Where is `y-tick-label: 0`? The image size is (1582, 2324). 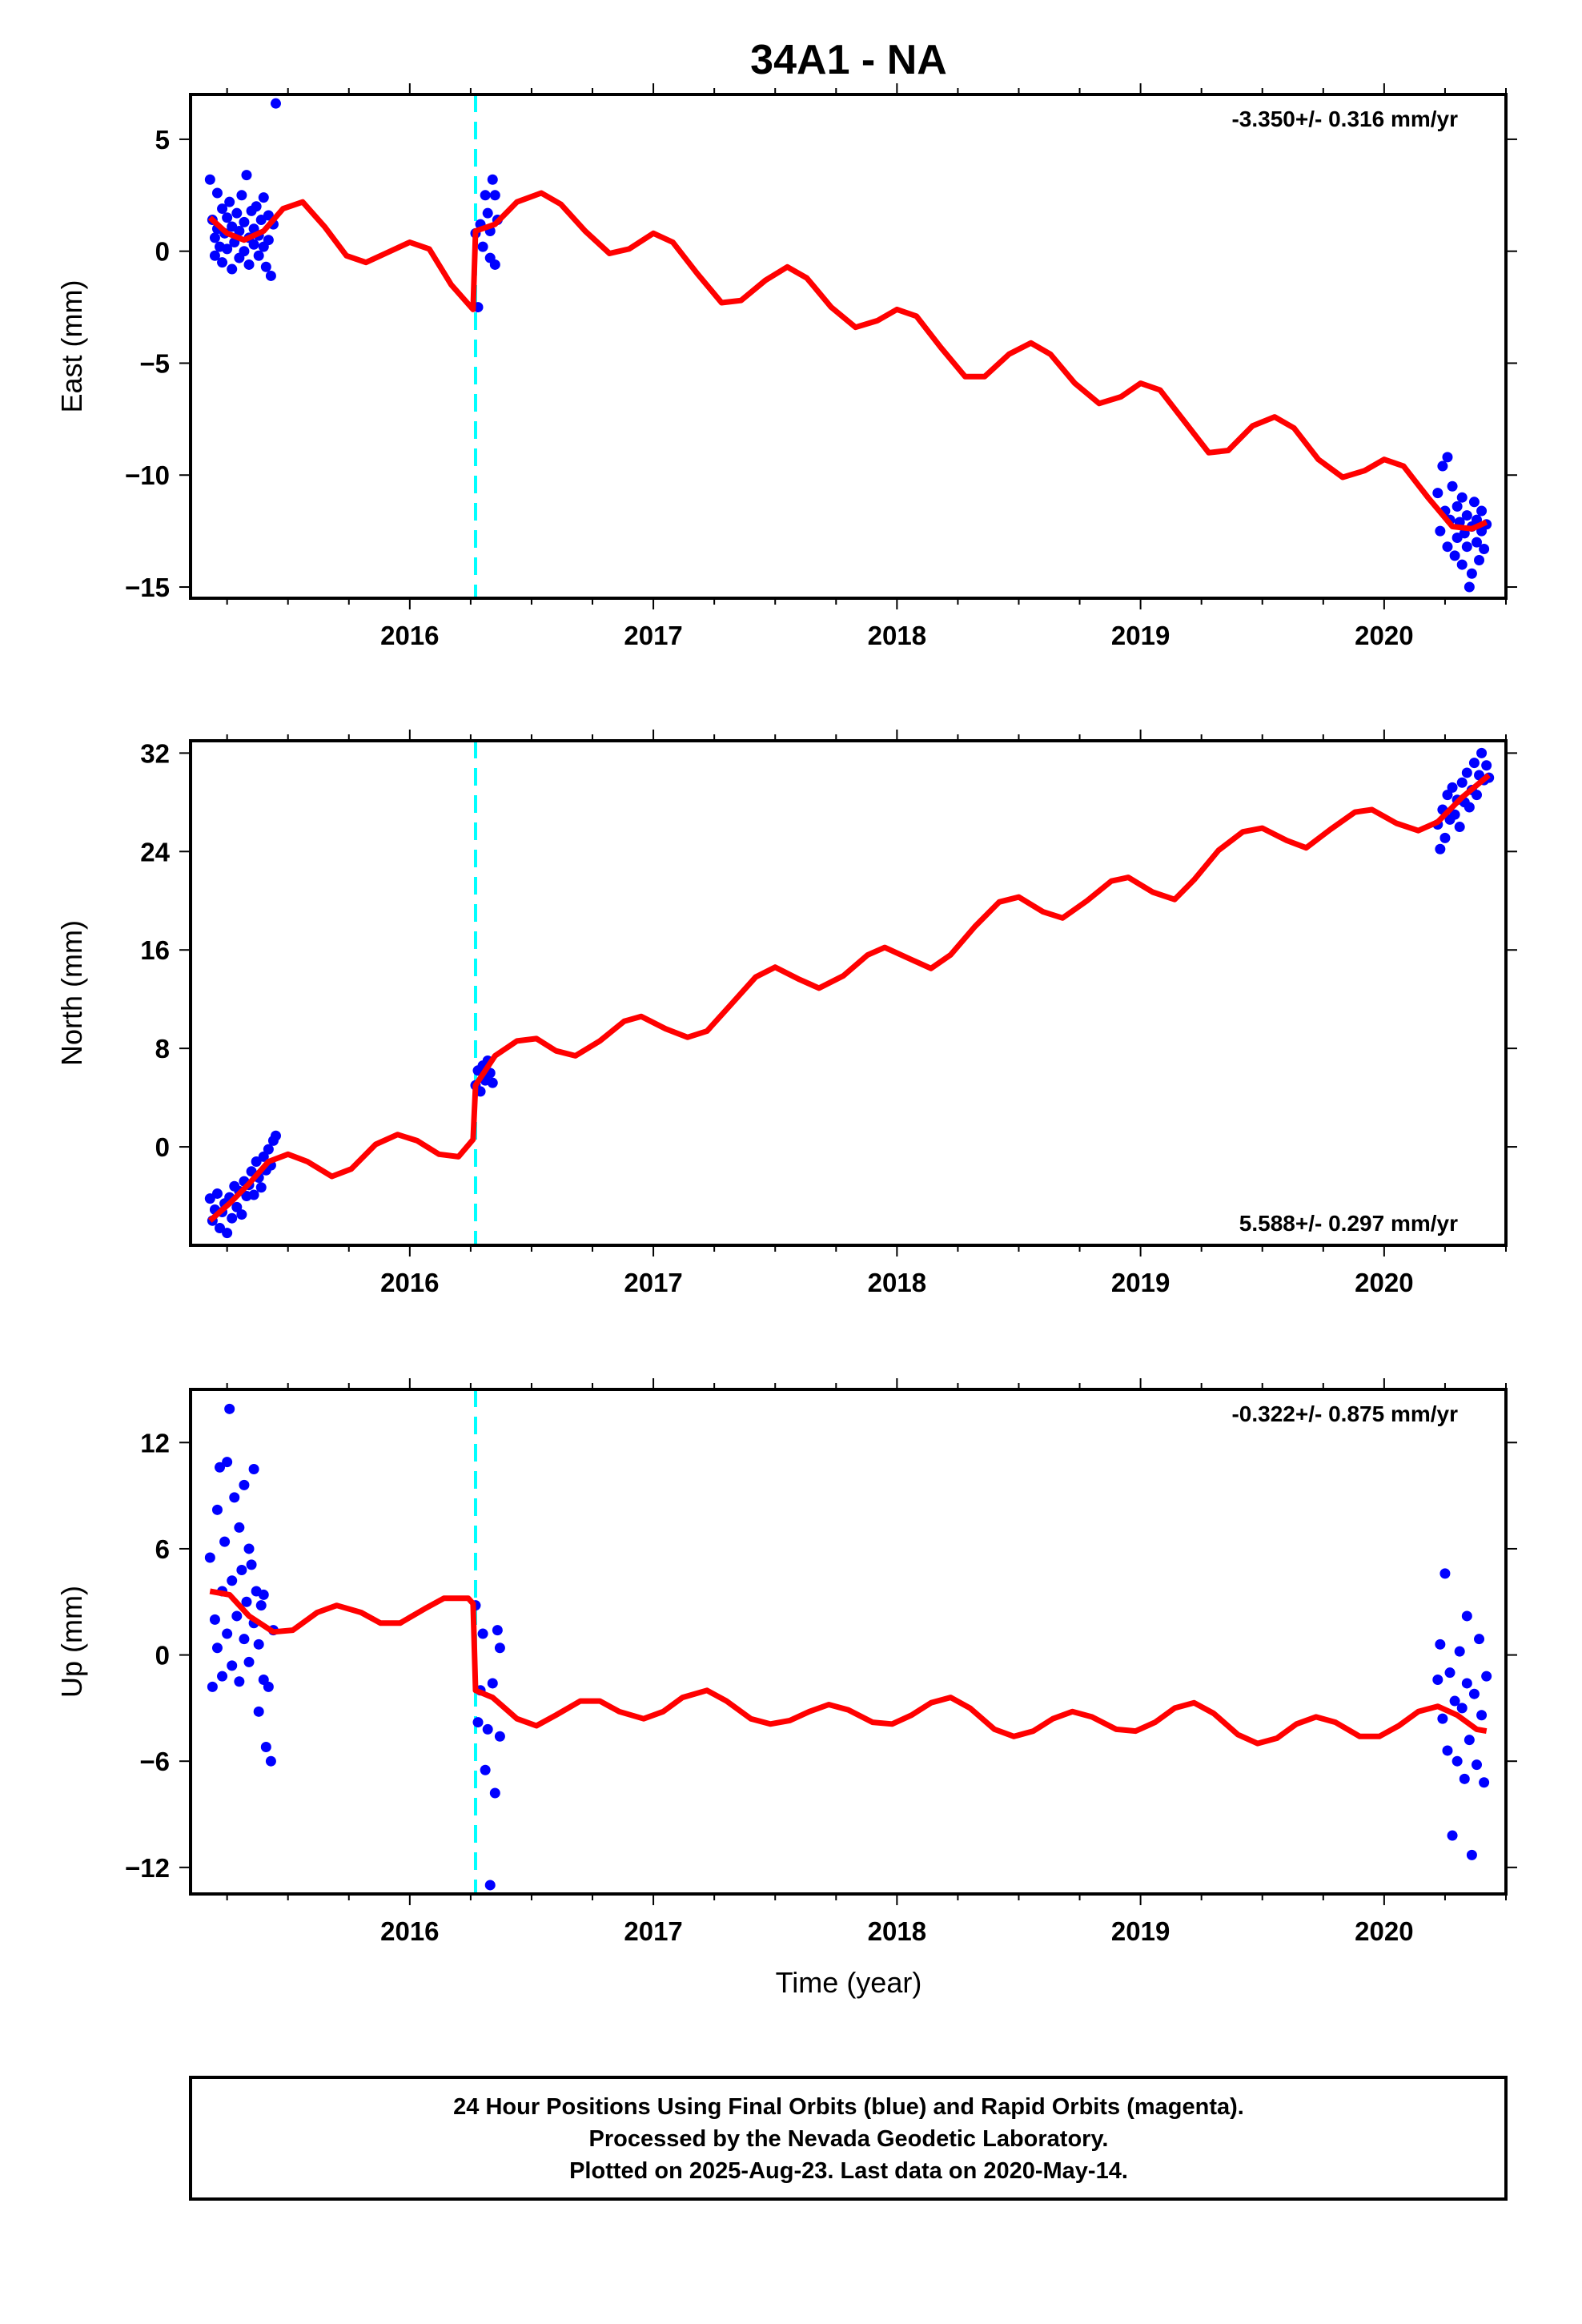
y-tick-label: 0 is located at coordinates (162, 1656).